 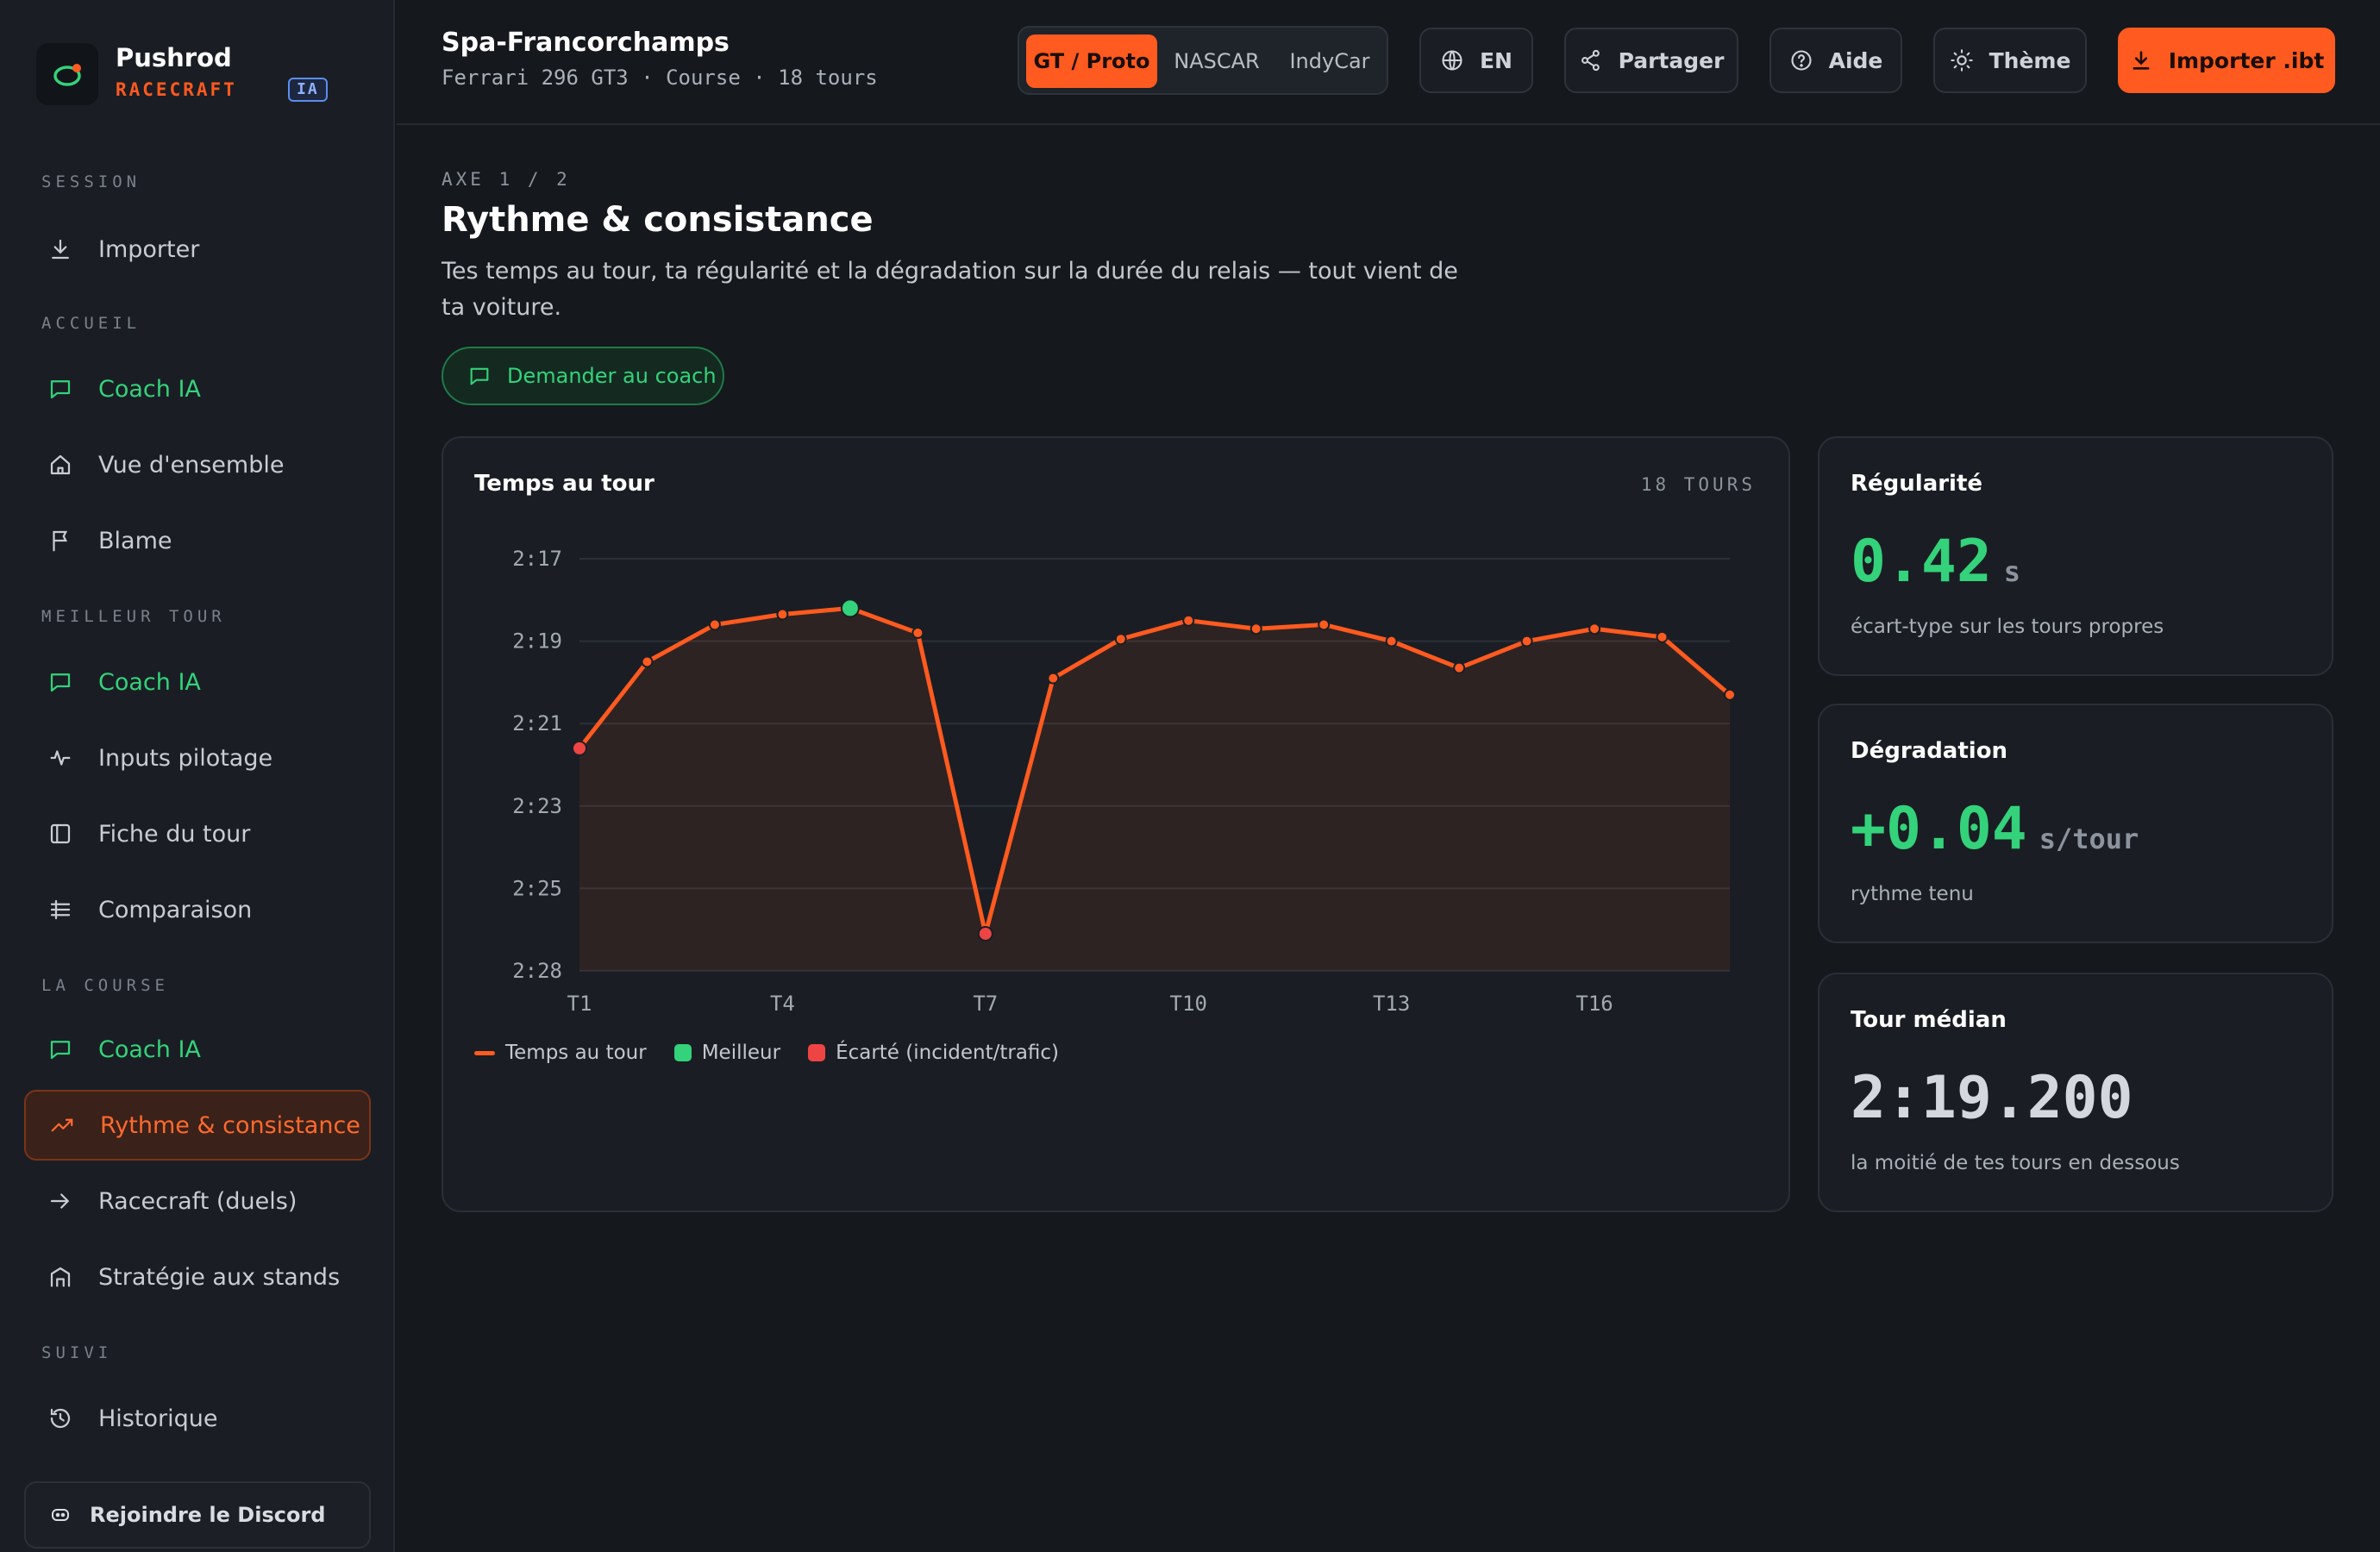 I want to click on sidebar-item-label: Stratégie aux stands, so click(x=220, y=1277).